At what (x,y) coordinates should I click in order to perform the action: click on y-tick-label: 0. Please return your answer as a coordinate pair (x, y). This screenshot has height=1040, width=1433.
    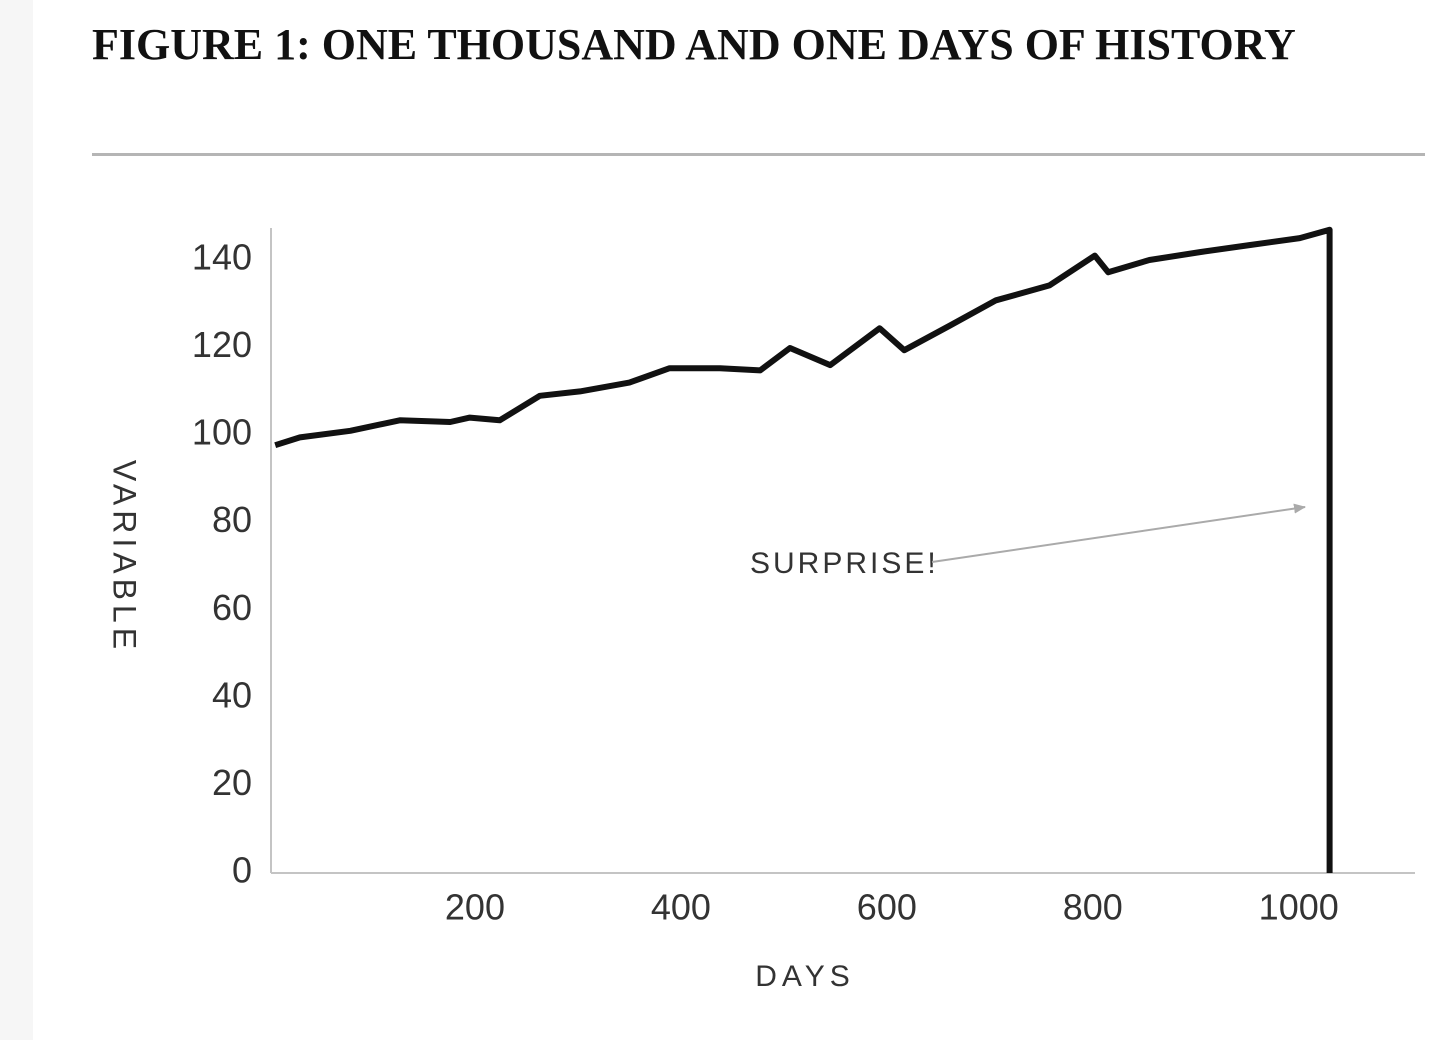
    Looking at the image, I should click on (242, 870).